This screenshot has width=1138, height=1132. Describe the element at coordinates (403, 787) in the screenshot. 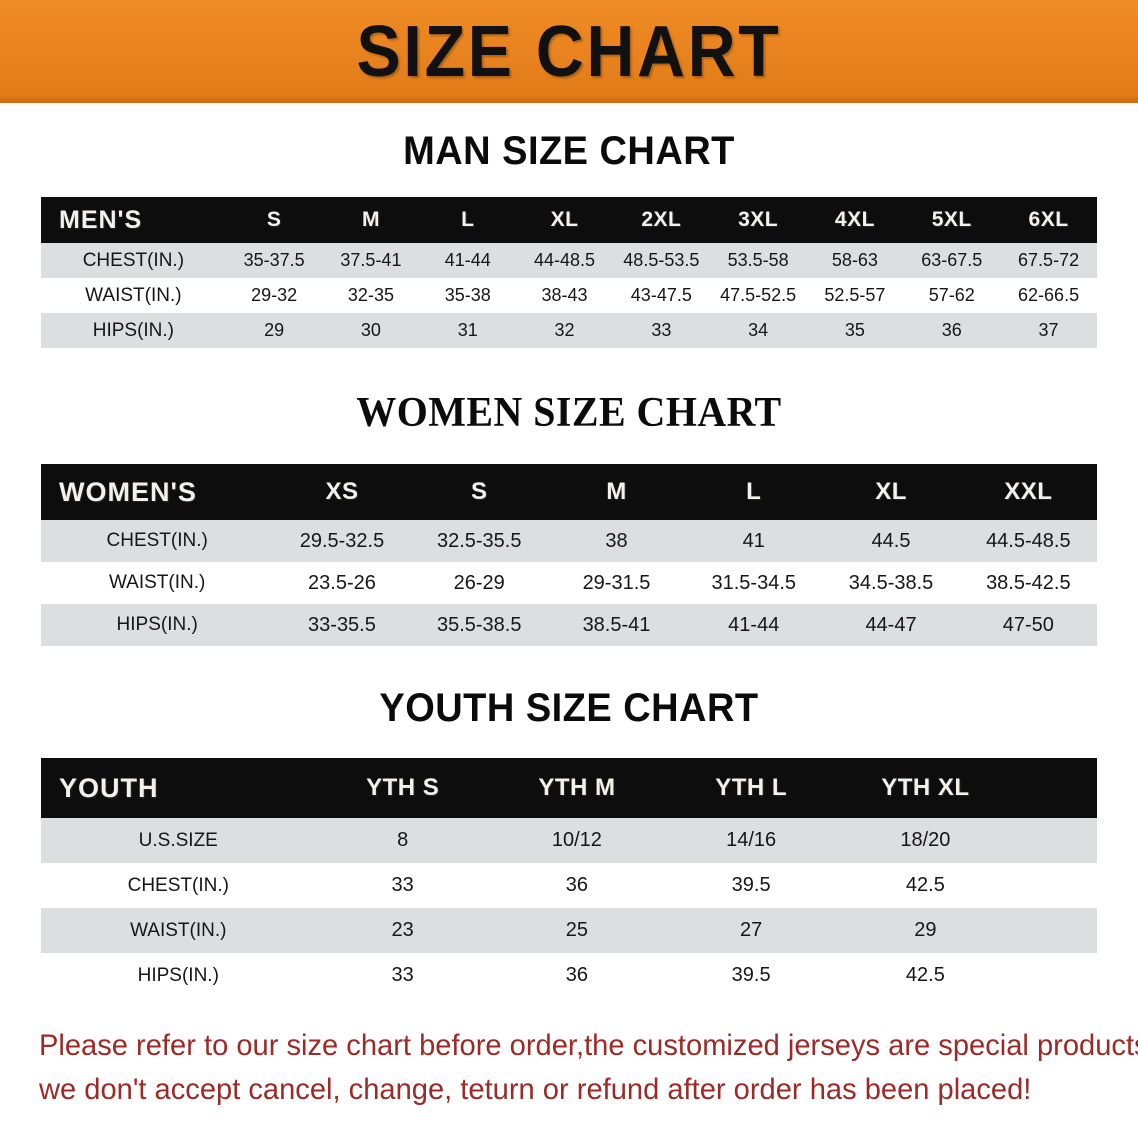

I see `youth-col-header-0: YTH S` at that location.